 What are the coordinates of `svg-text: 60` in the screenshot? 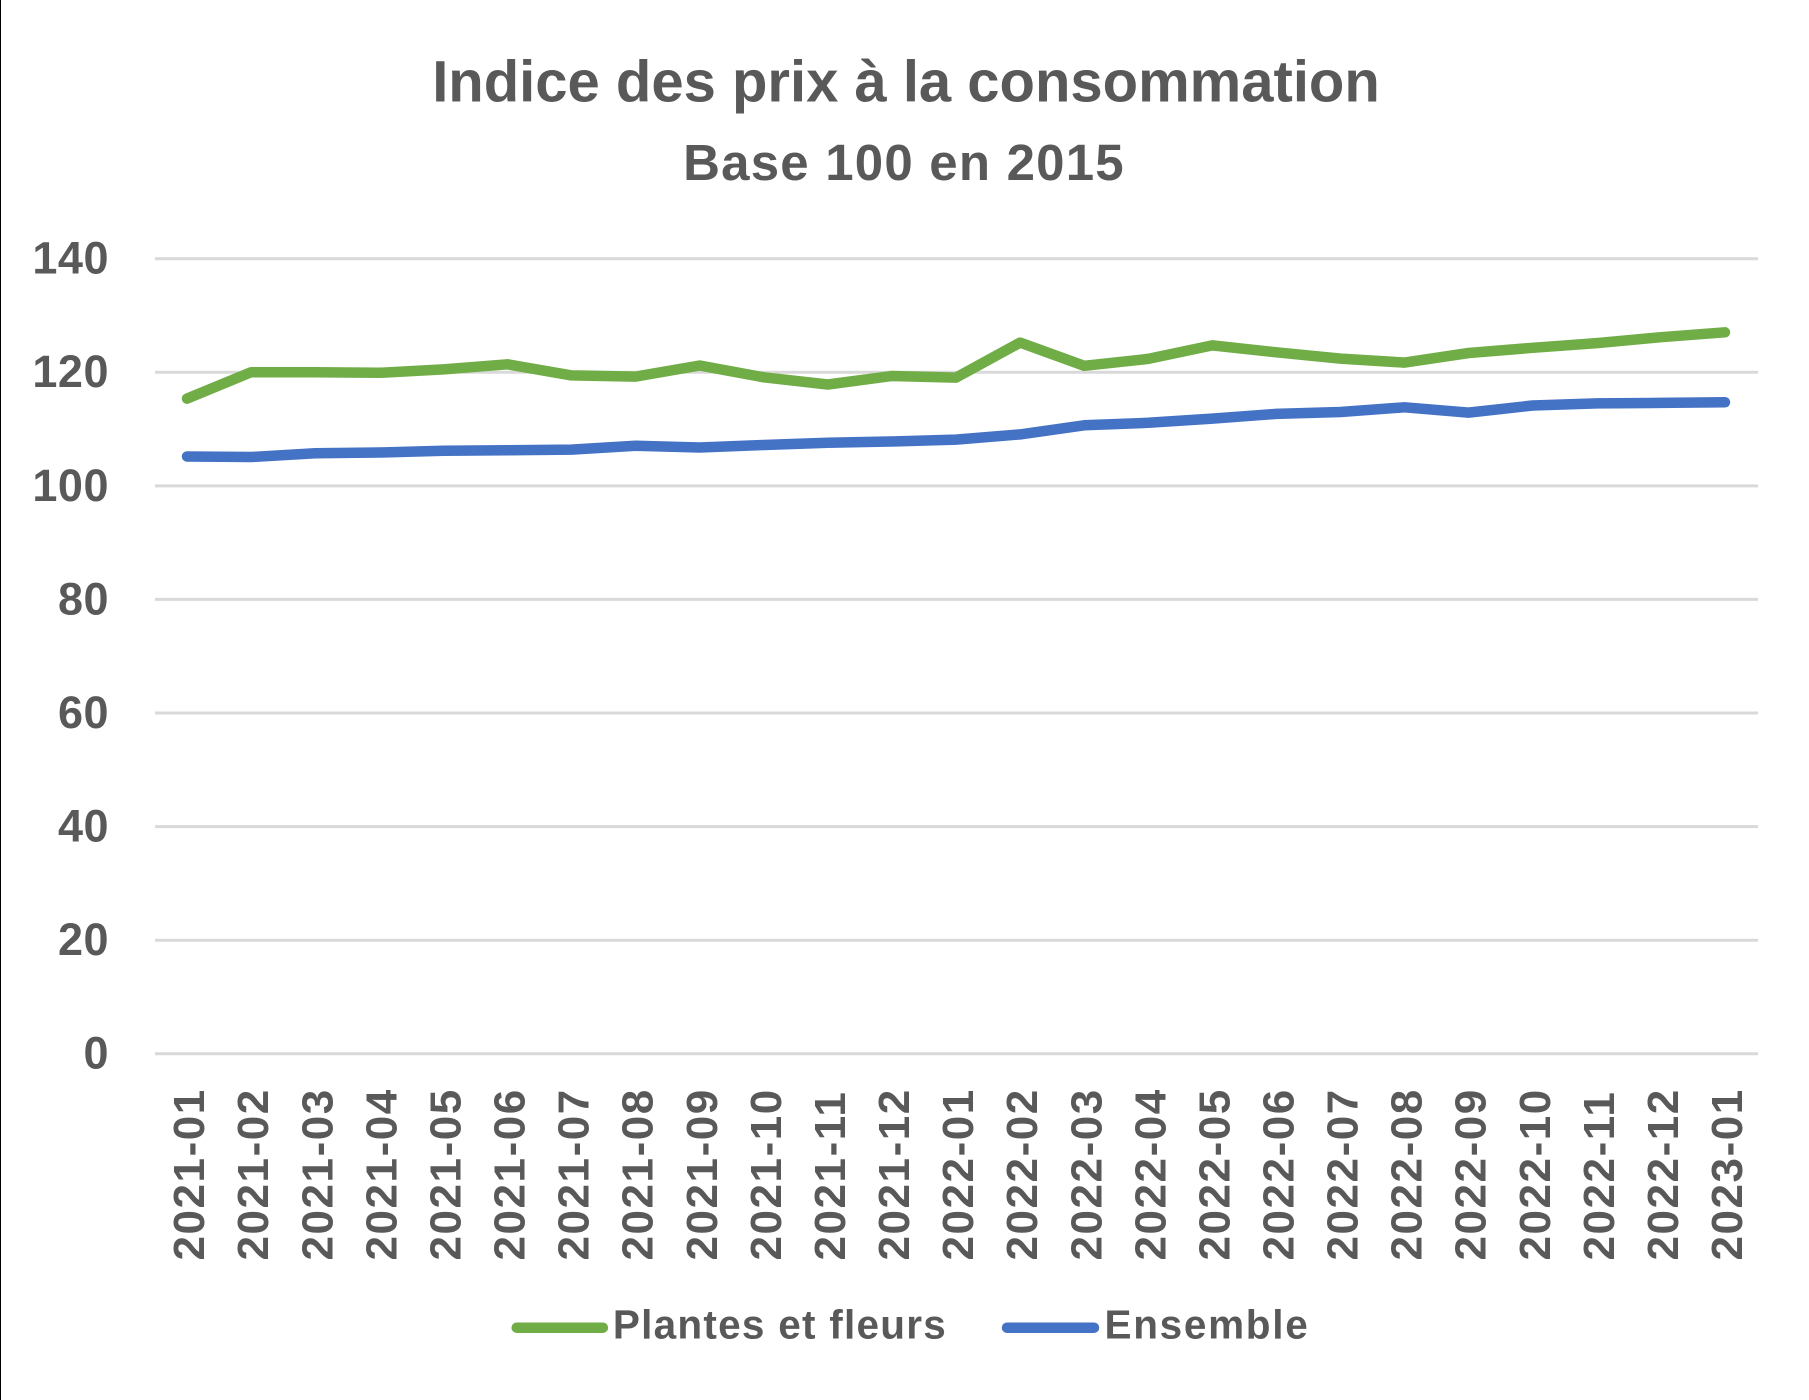 It's located at (83, 712).